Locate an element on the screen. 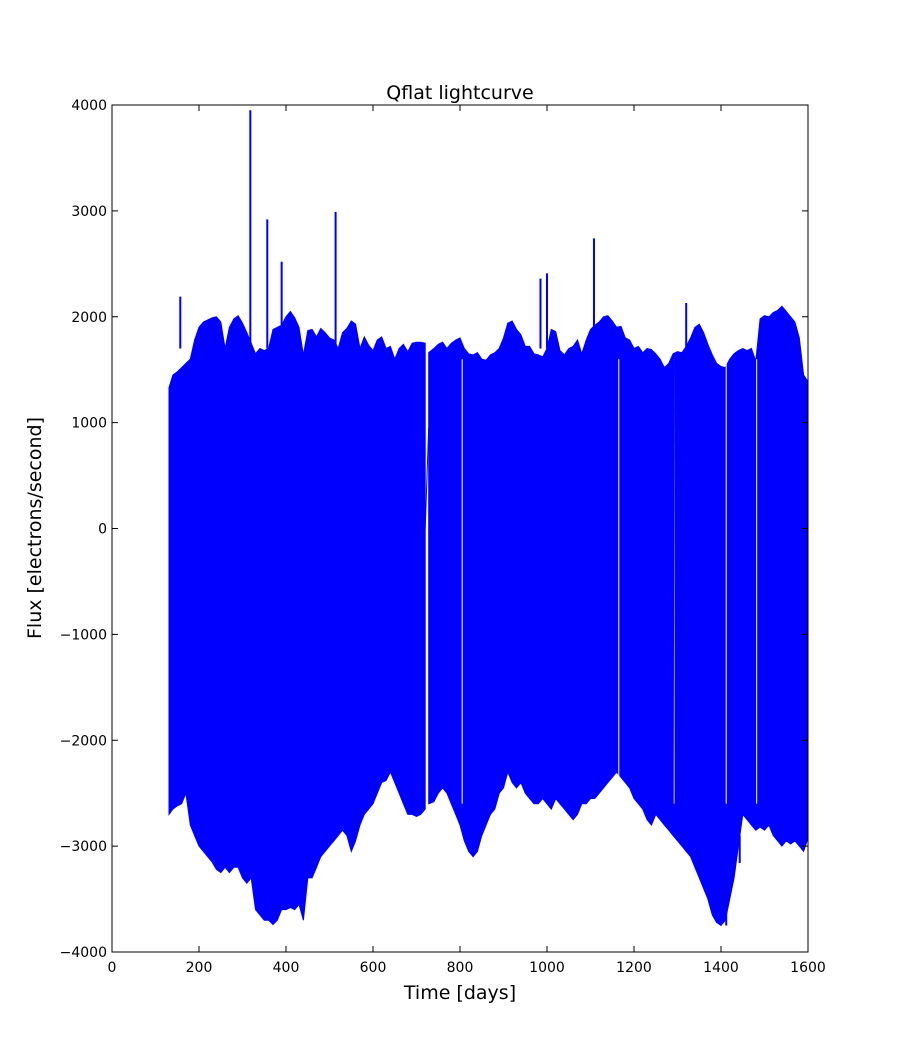 The image size is (897, 1058). y-tick-label: 0 is located at coordinates (102, 530).